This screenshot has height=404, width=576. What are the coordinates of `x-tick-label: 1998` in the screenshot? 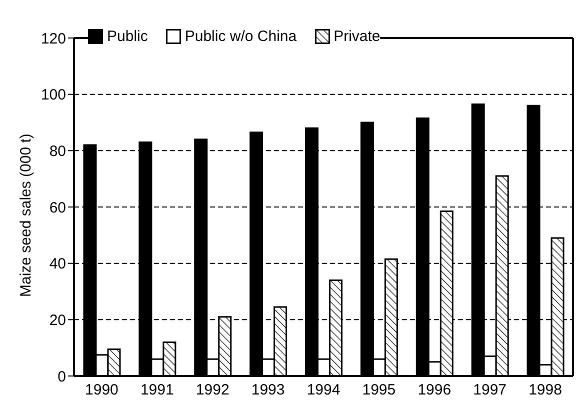 It's located at (545, 390).